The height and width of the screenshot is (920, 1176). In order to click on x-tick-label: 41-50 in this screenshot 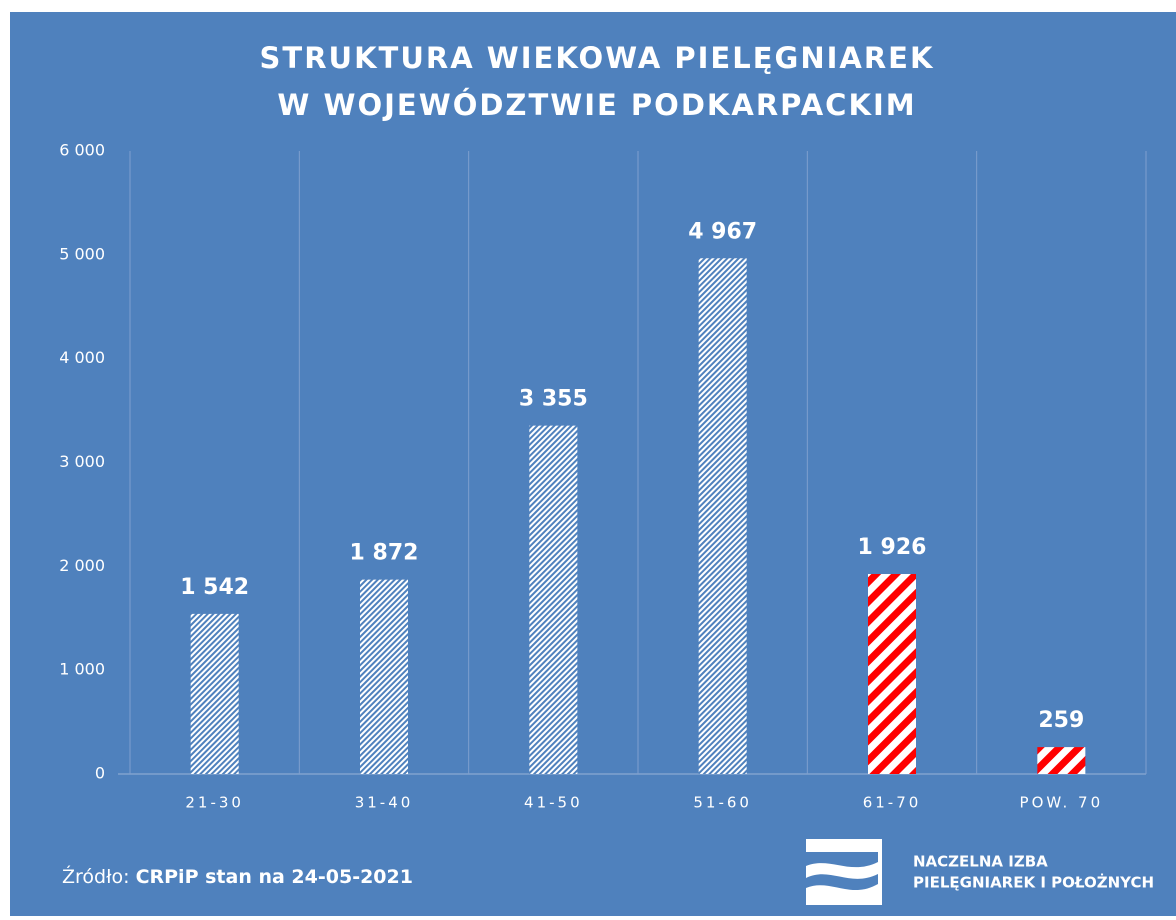, I will do `click(553, 803)`.